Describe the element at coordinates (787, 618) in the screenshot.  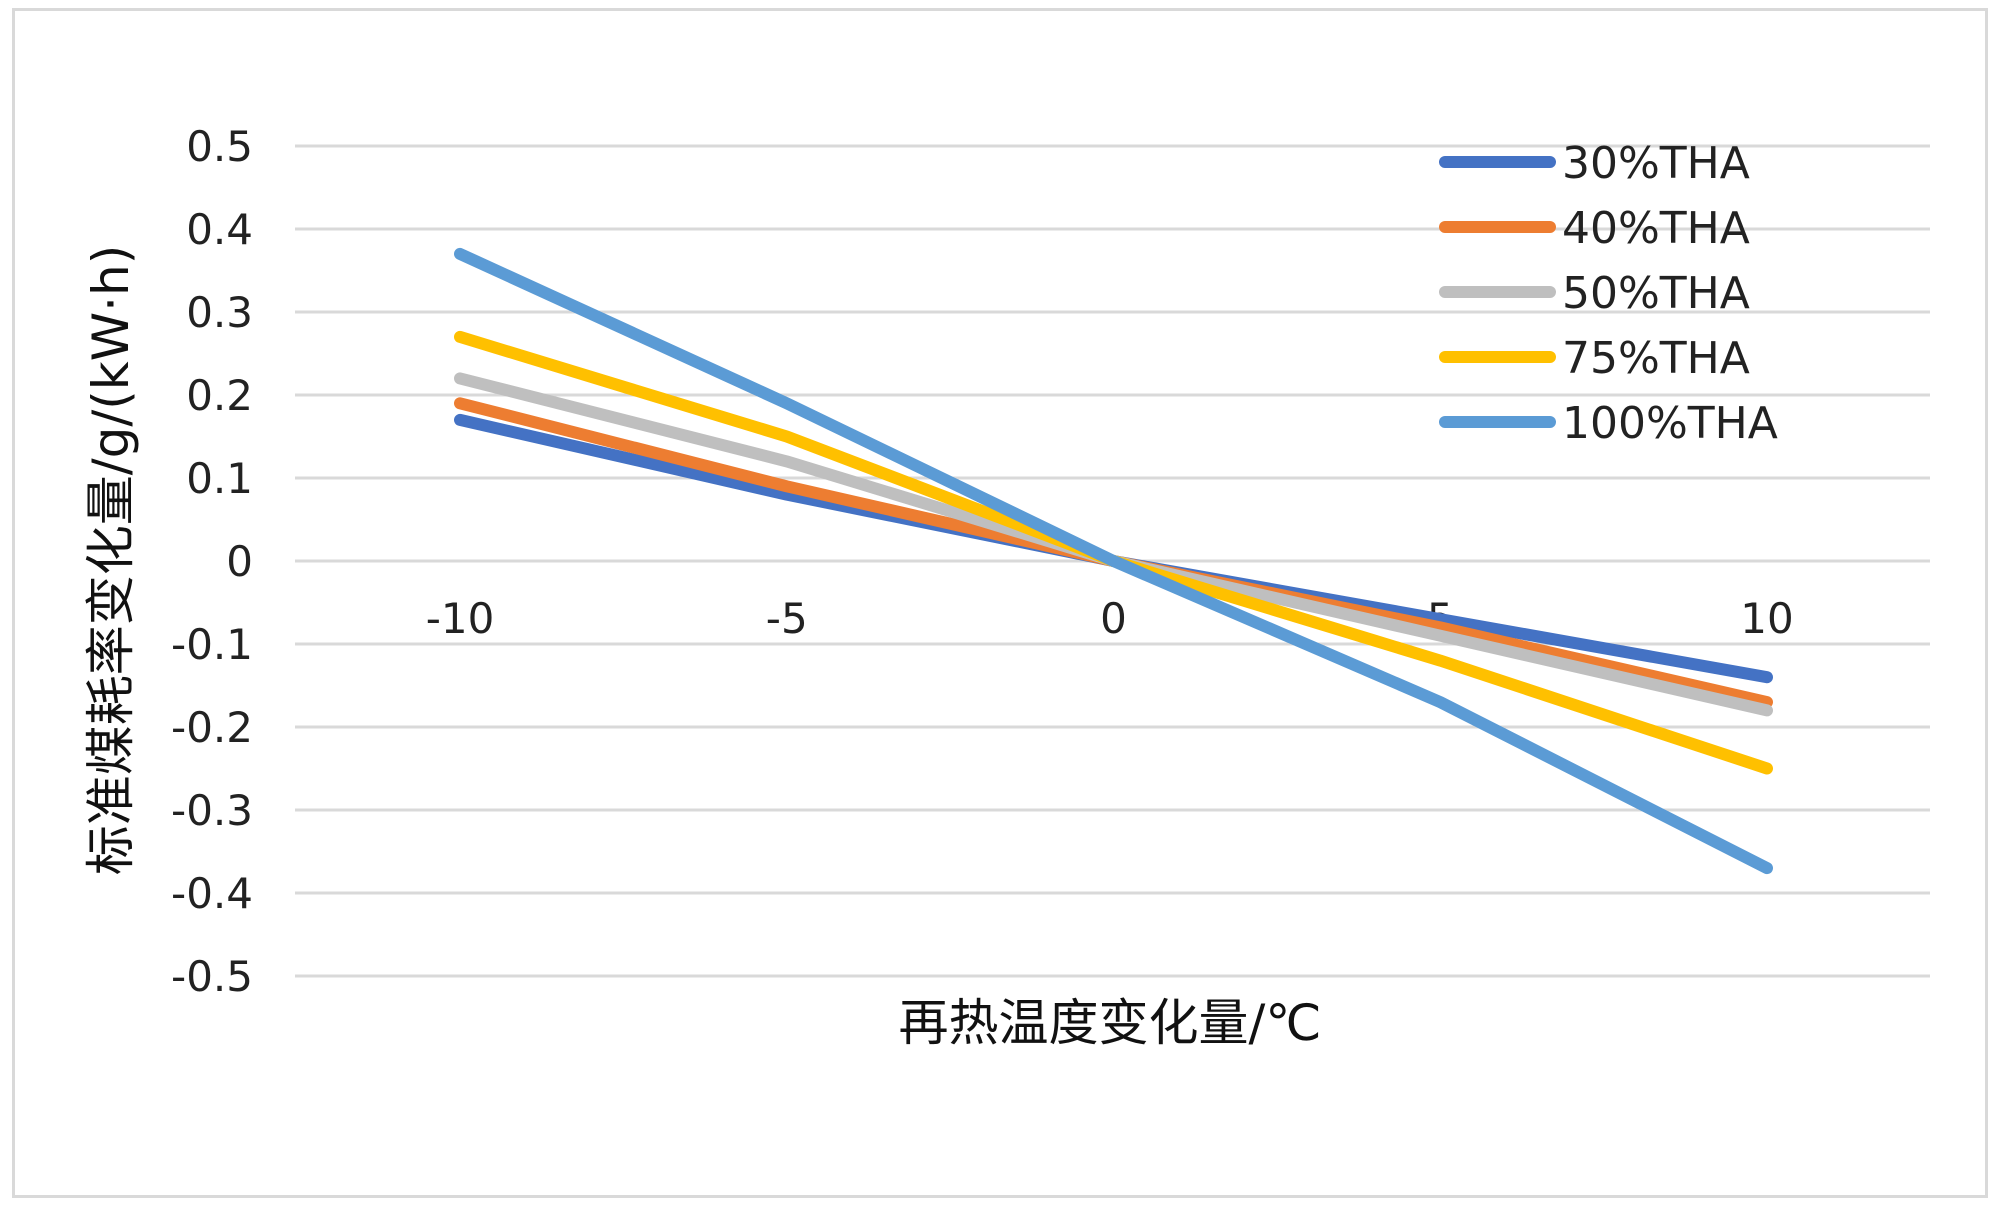
I see `x-tick-label: -5` at that location.